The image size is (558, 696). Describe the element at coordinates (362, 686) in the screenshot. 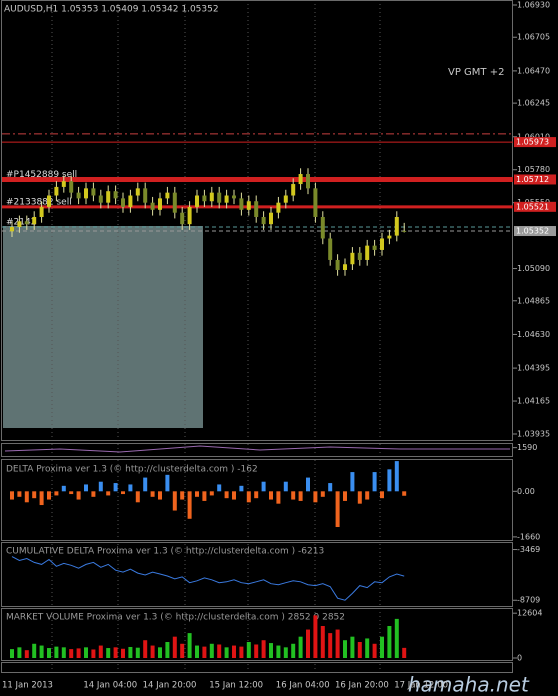

I see `x-tick-label: 16 Jan 20:00` at that location.